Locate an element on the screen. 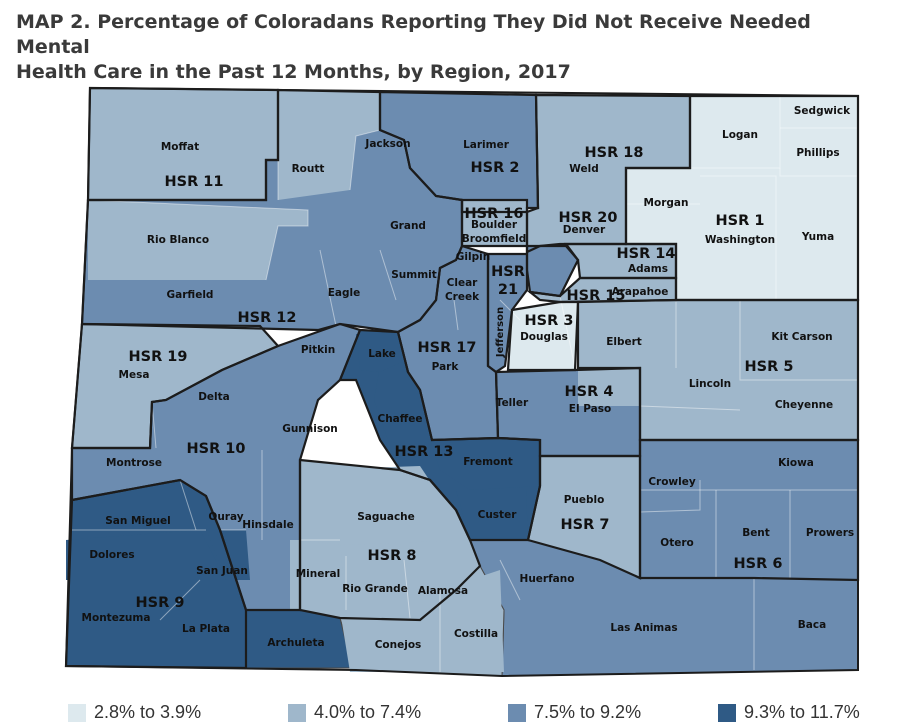  rio-blanco-area is located at coordinates (198, 240).